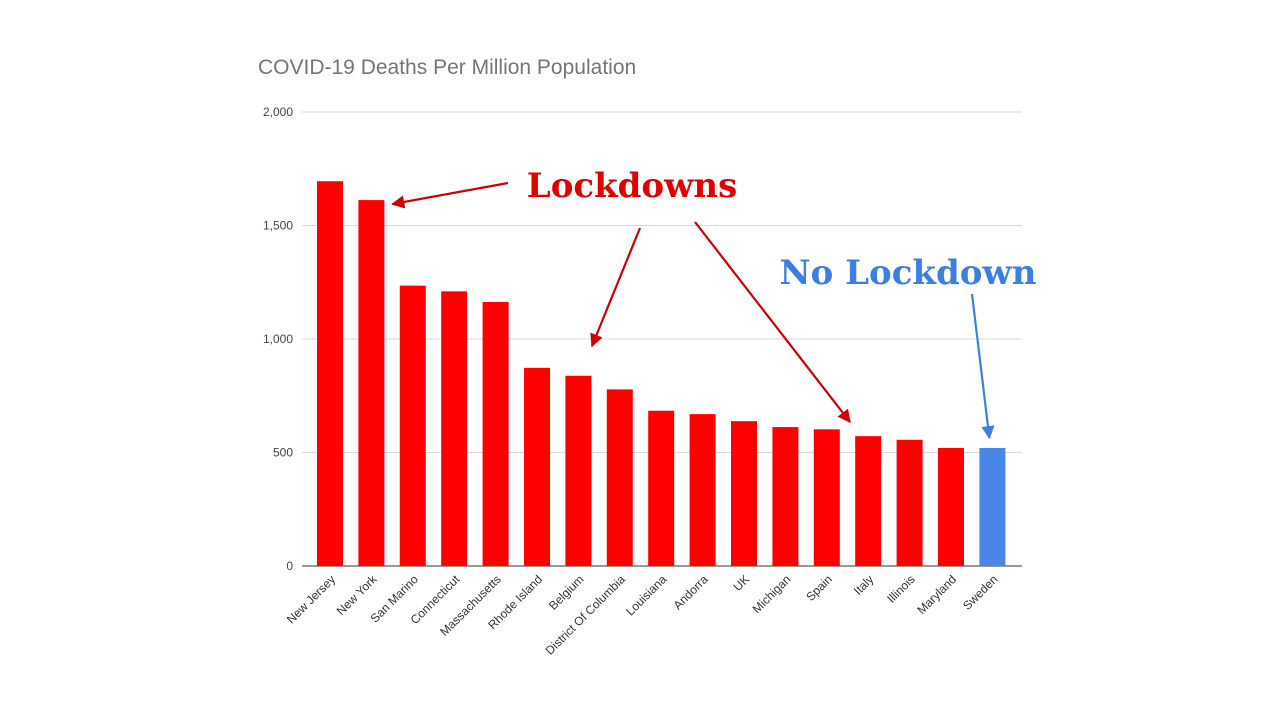  What do you see at coordinates (691, 592) in the screenshot?
I see `x-tick-label: Andorra` at bounding box center [691, 592].